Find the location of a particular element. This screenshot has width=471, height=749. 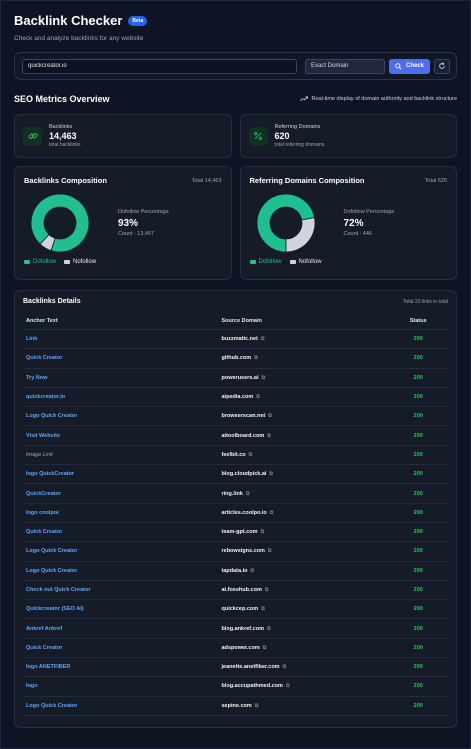

metric-sub: total backlinks is located at coordinates (65, 145).